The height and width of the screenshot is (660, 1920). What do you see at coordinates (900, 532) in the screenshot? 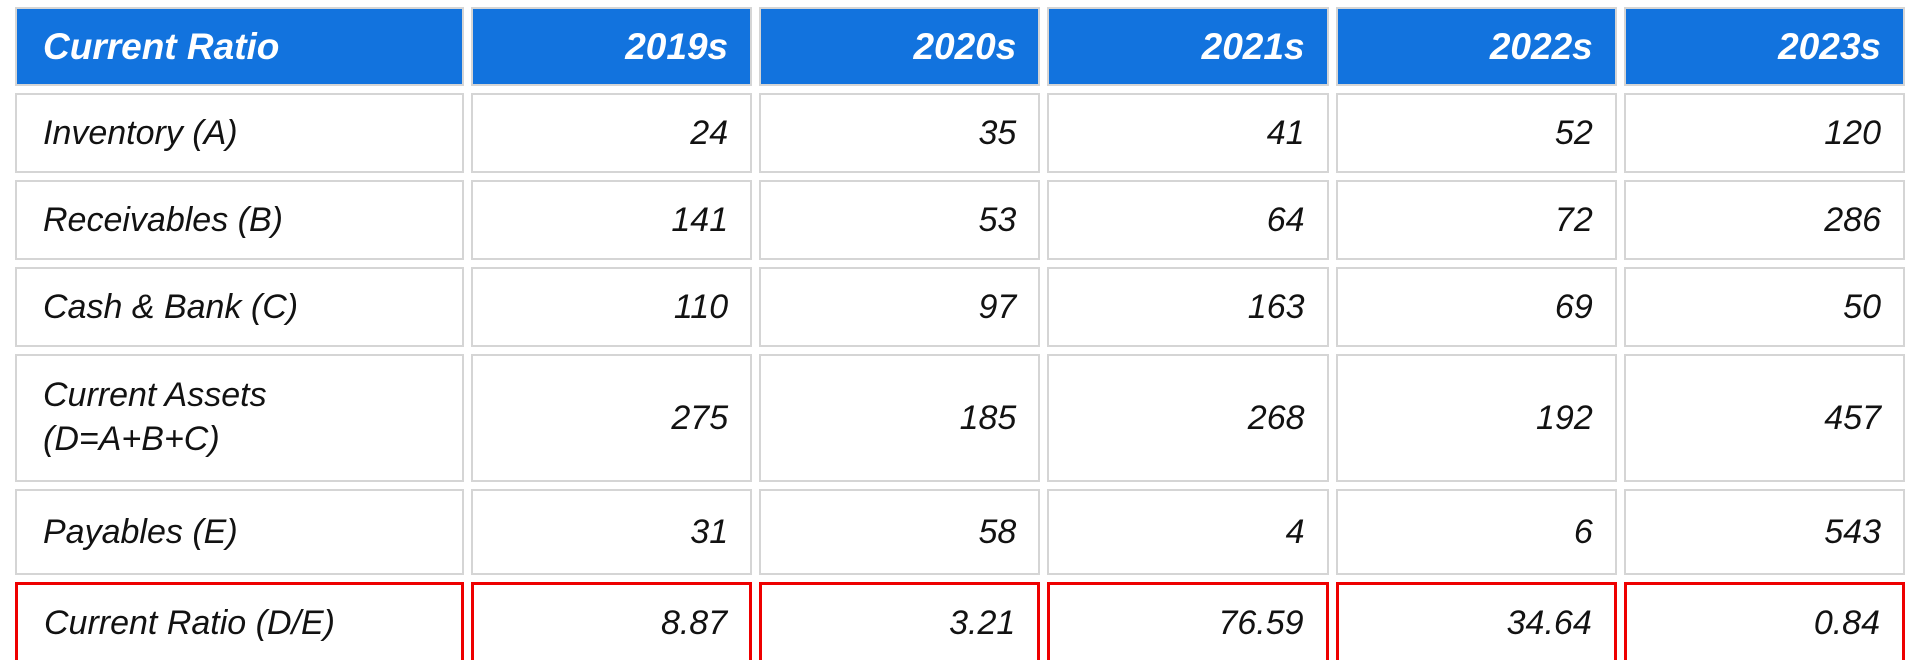
I see `value-cell: 58` at bounding box center [900, 532].